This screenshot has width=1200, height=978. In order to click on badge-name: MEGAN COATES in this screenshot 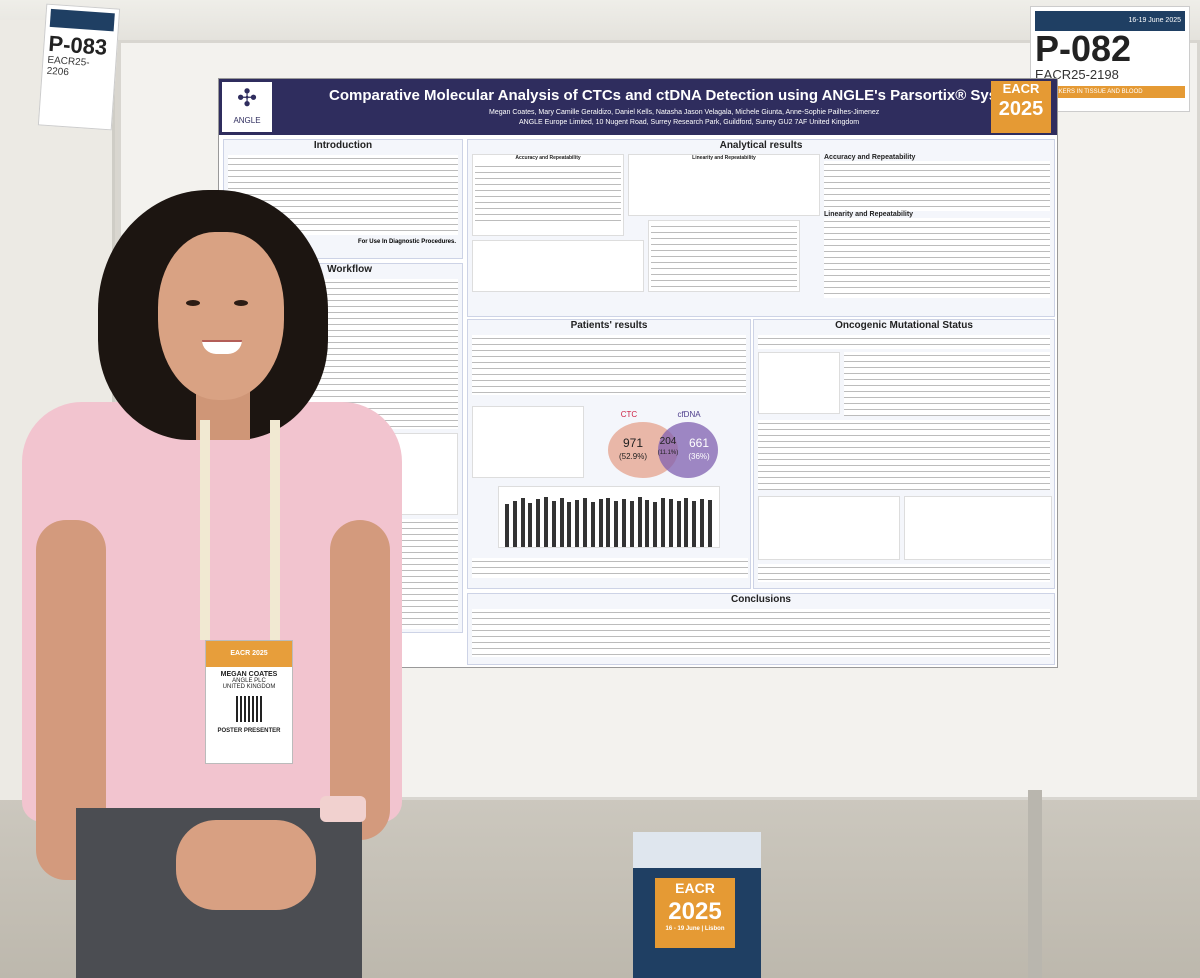, I will do `click(249, 674)`.